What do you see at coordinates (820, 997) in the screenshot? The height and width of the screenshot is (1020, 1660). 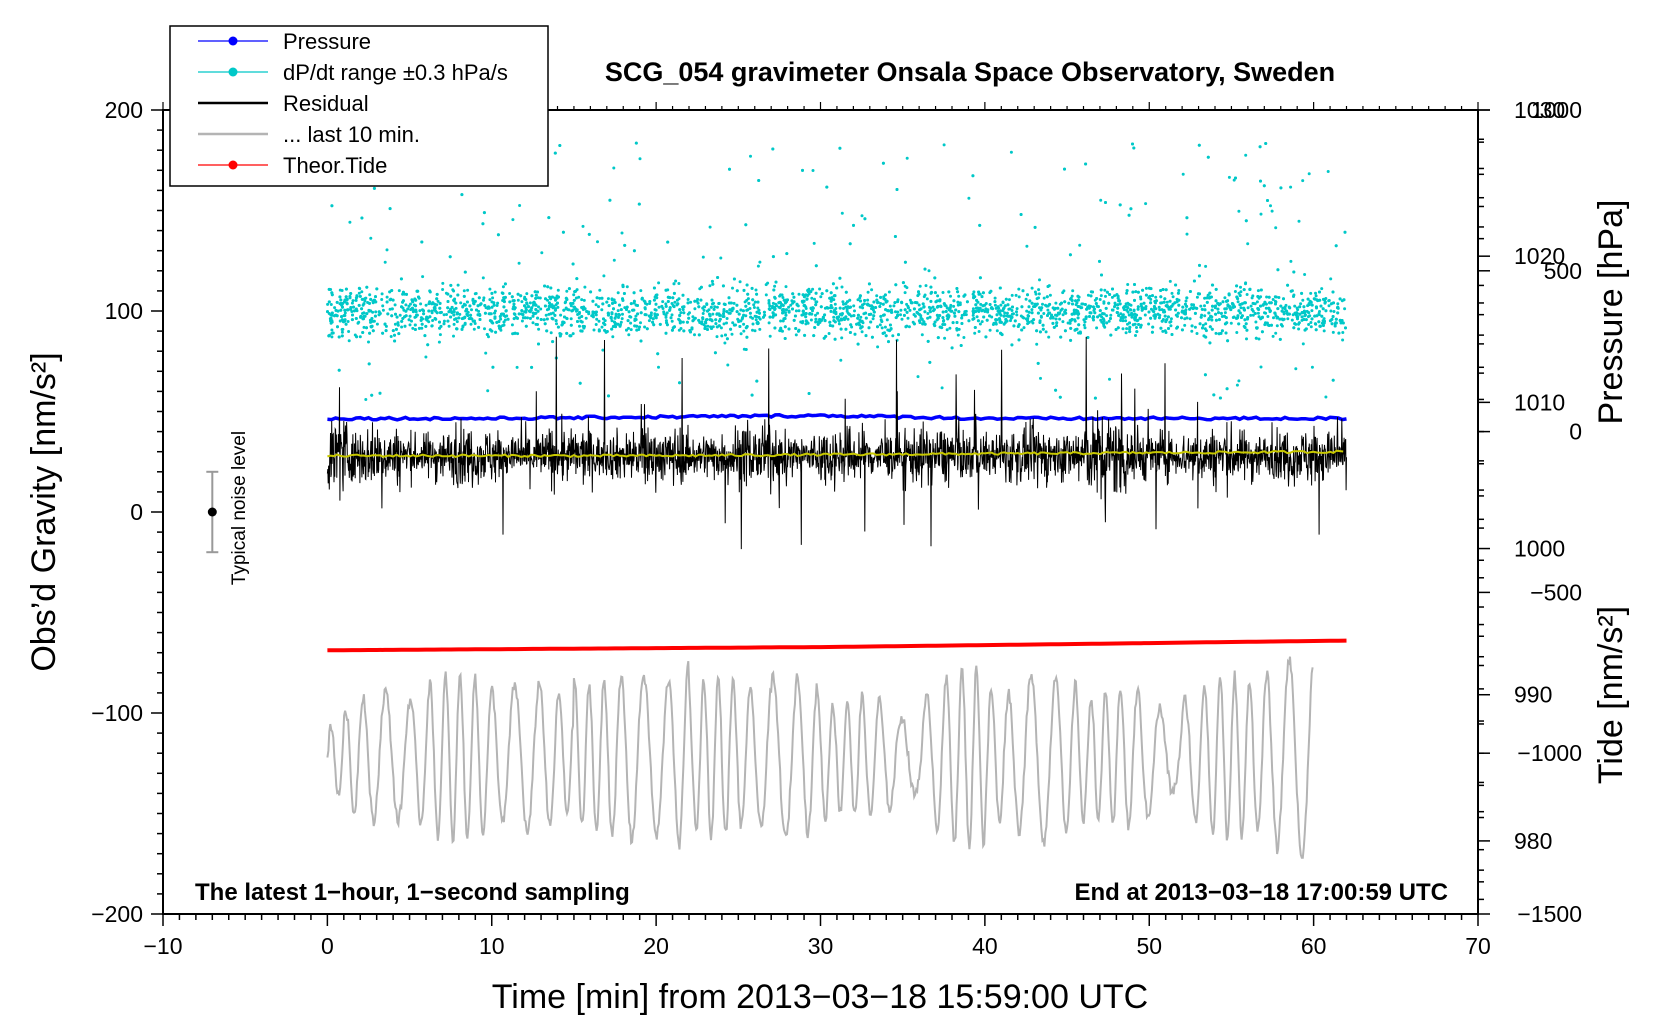 I see `x-axis-title: Time [min] from 2013−03−18 15:59:00 UTC` at bounding box center [820, 997].